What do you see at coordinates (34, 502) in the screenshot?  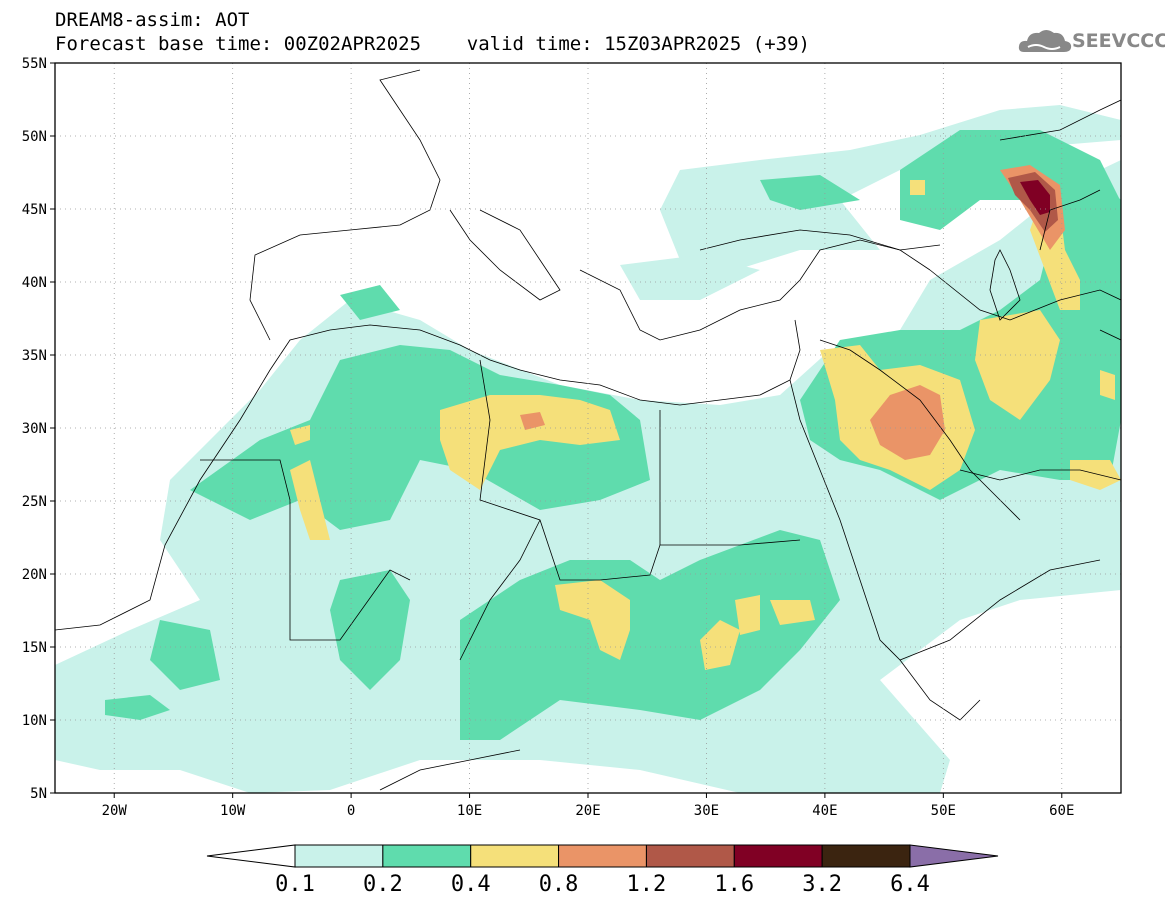 I see `lat-label: 25N` at bounding box center [34, 502].